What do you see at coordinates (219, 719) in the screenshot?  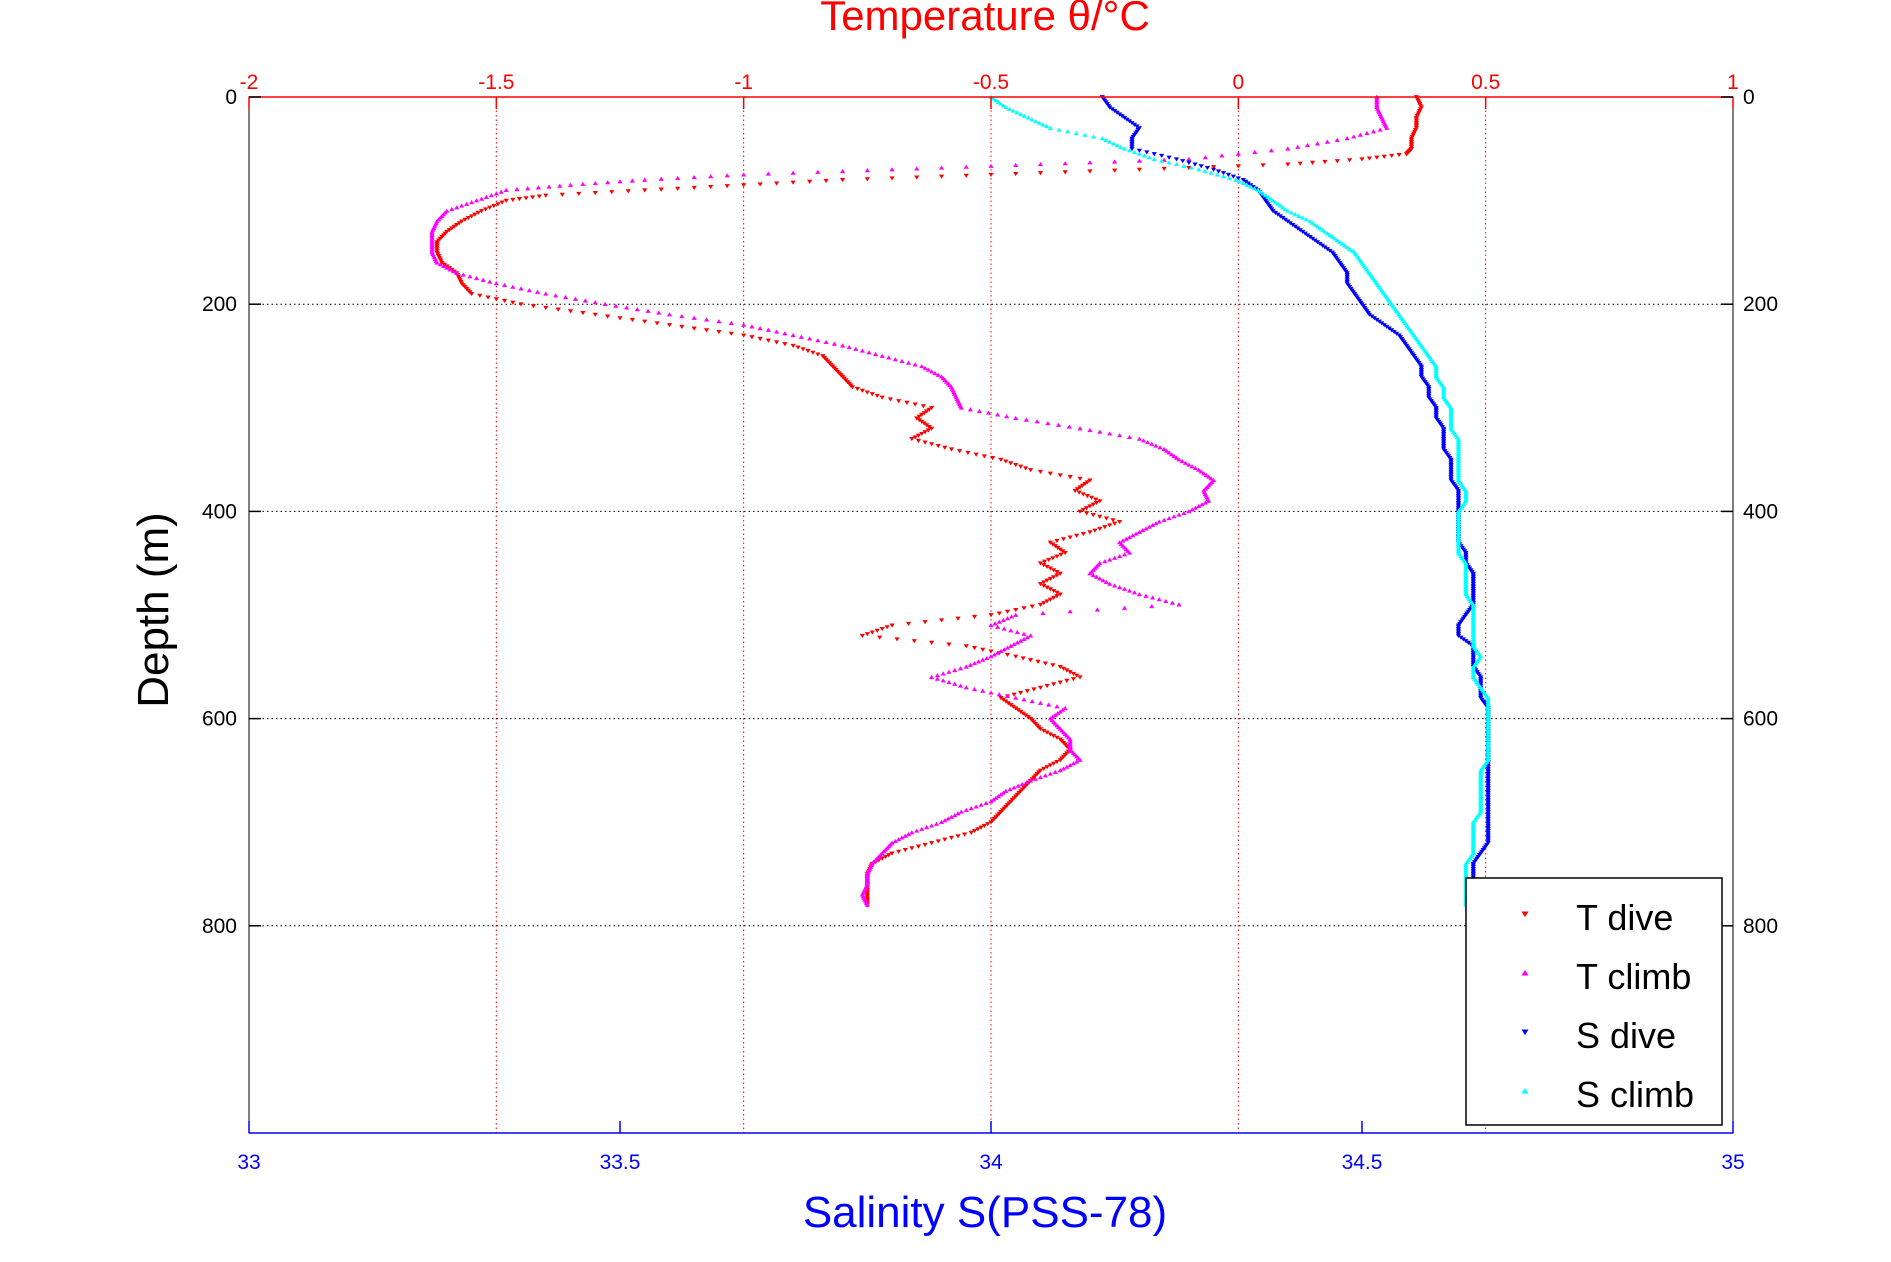 I see `depth-tick-label-left: 600` at bounding box center [219, 719].